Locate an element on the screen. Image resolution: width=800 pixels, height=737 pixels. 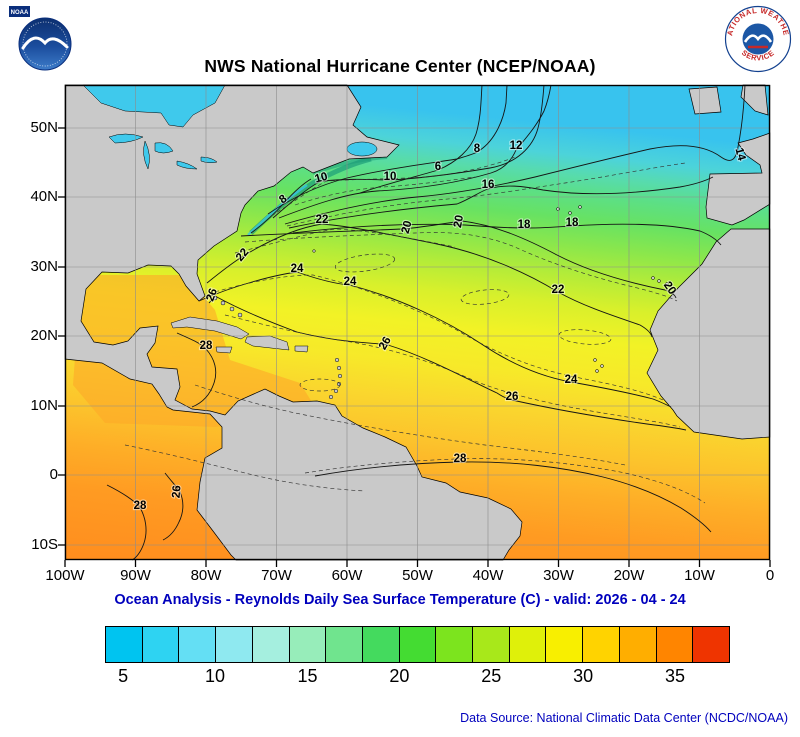
nws-logo: NATIONAL WEATHER SERVICE is located at coordinates (758, 39).